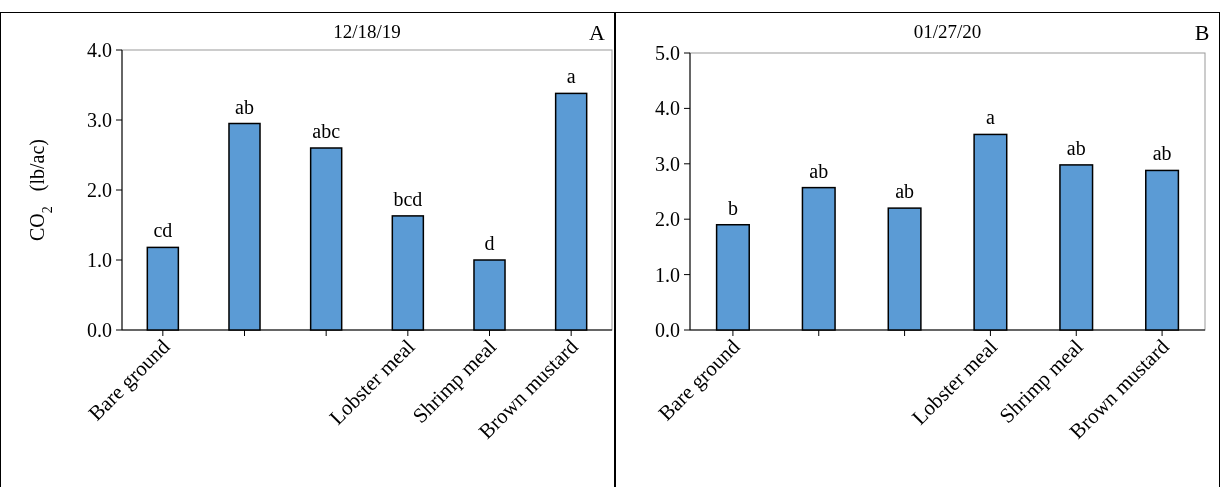  What do you see at coordinates (597, 32) in the screenshot?
I see `text: A` at bounding box center [597, 32].